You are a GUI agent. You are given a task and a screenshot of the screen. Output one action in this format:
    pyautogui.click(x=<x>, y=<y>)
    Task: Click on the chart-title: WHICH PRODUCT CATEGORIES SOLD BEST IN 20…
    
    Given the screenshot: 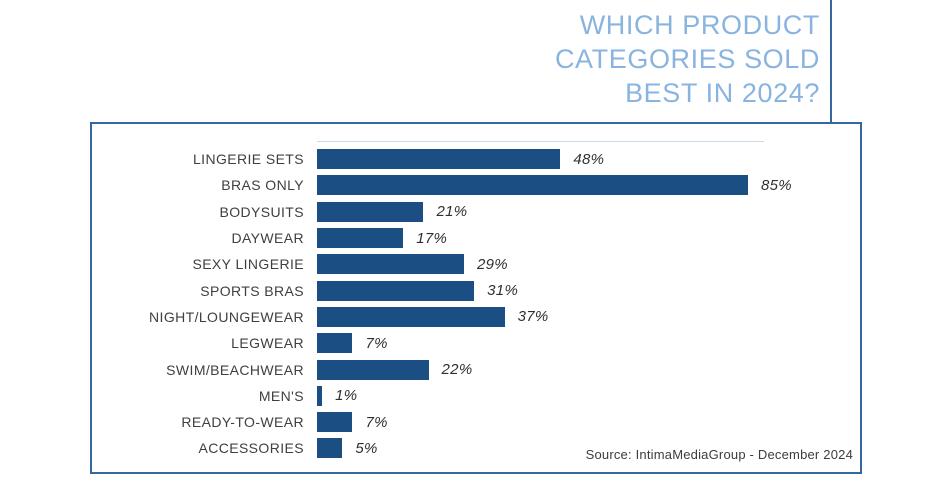 What is the action you would take?
    pyautogui.click(x=687, y=59)
    